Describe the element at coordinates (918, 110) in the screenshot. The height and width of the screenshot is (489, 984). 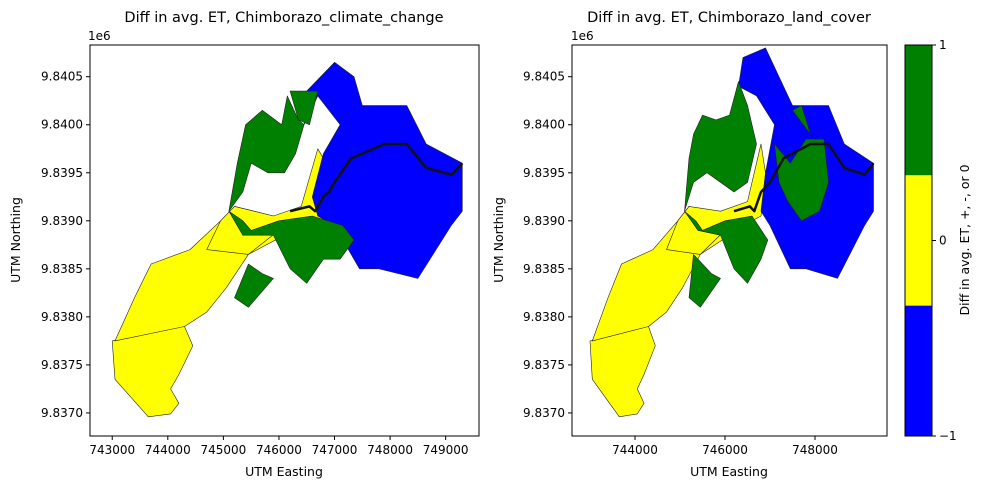
I see `colorbar-segment-positive` at that location.